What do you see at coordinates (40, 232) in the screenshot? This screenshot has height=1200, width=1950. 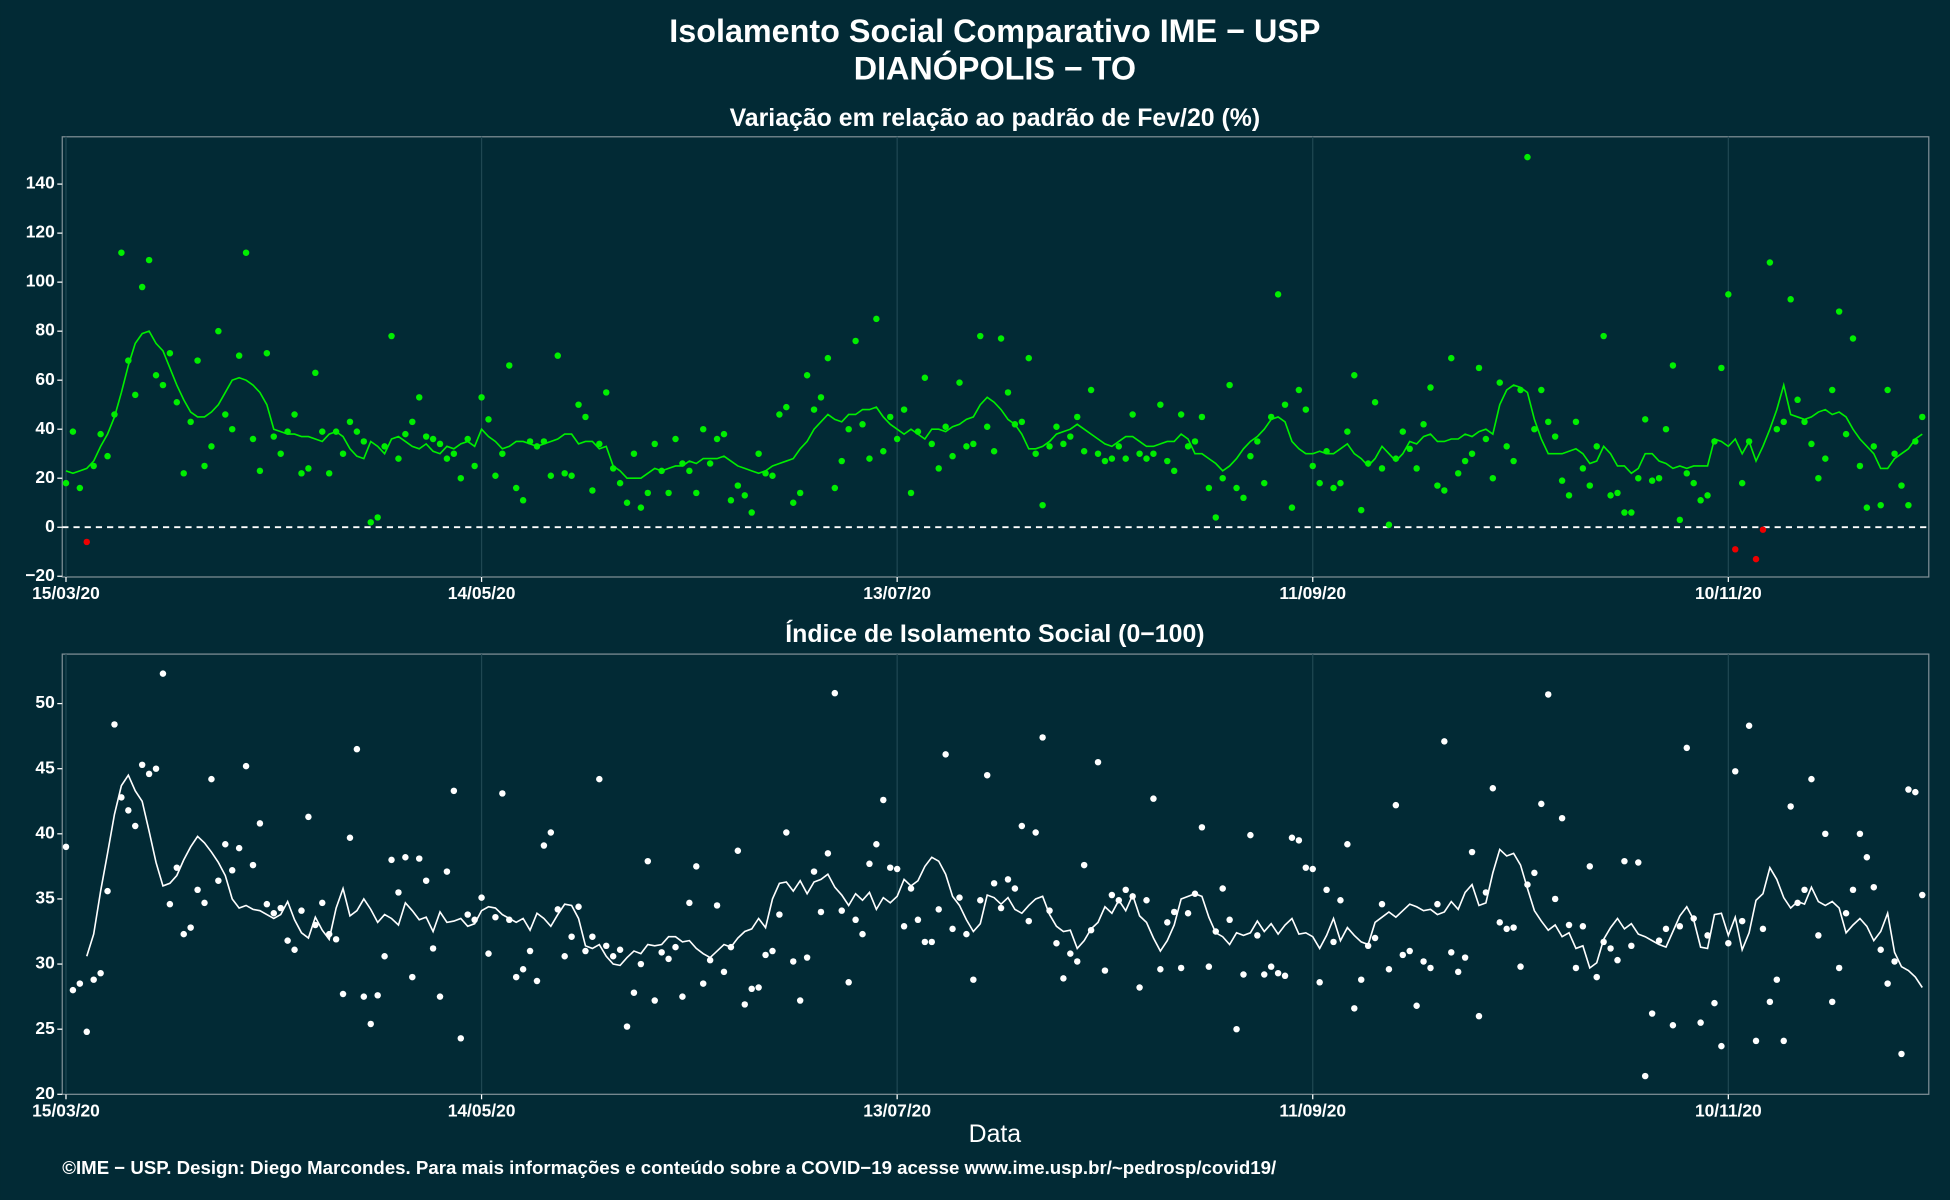 I see `y-tick-label: 120` at bounding box center [40, 232].